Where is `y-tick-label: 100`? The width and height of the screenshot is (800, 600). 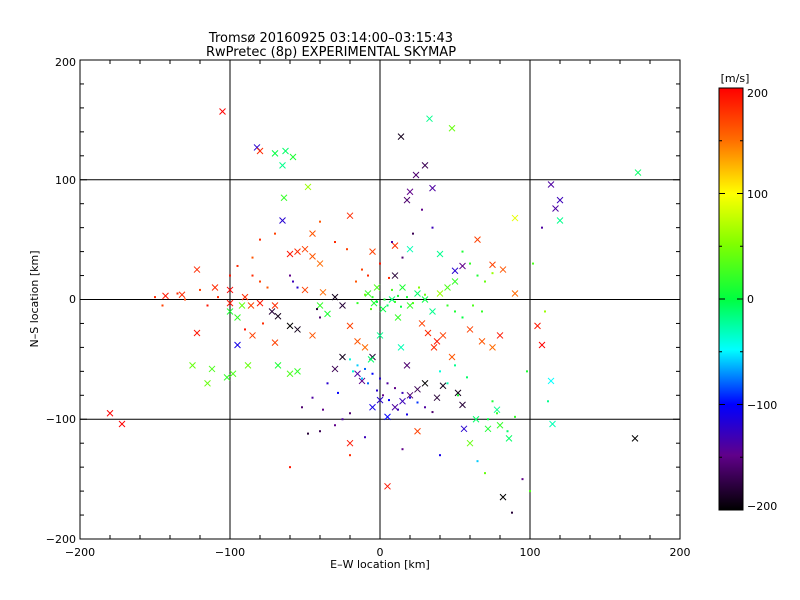 y-tick-label: 100 is located at coordinates (65, 180).